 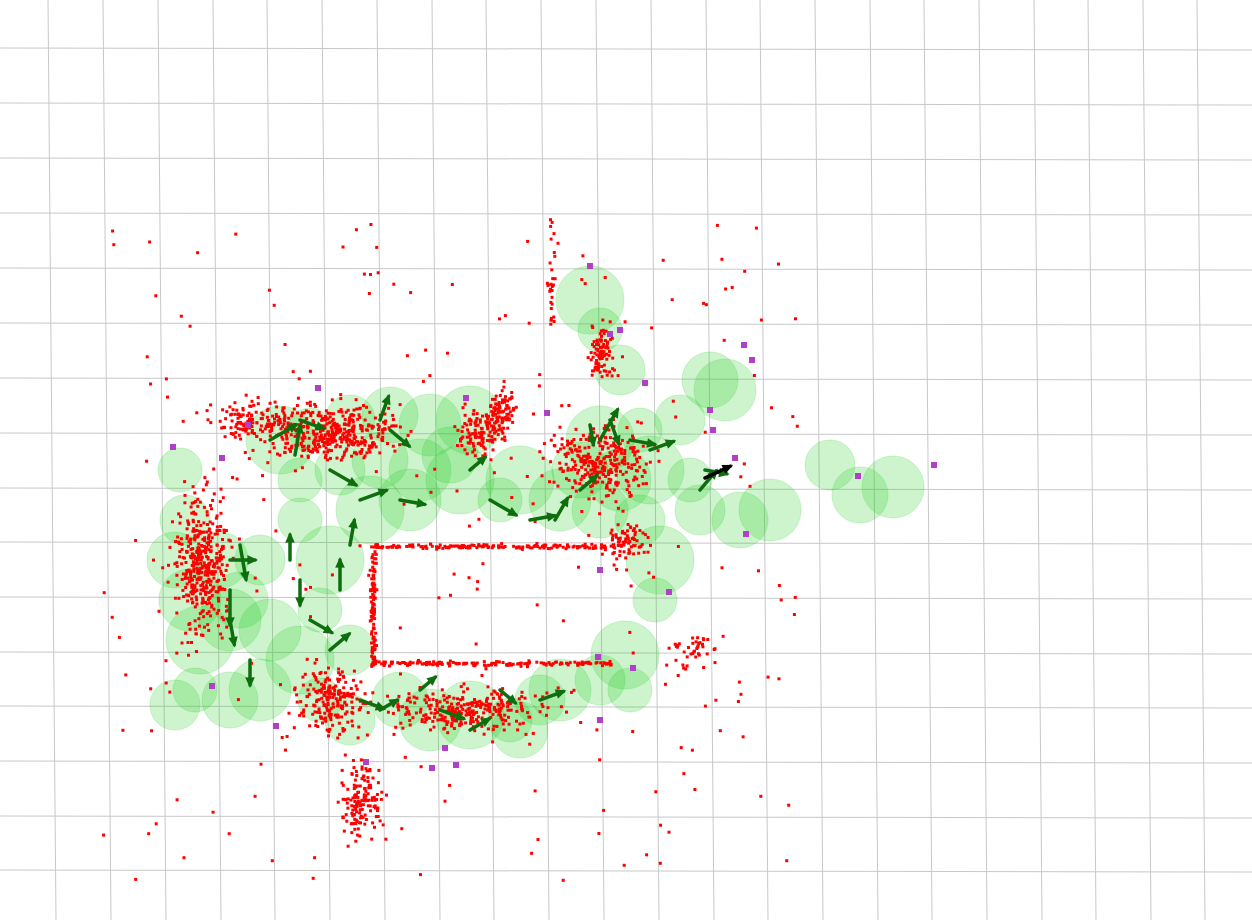 I want to click on covariance-ellipse, so click(x=240, y=600).